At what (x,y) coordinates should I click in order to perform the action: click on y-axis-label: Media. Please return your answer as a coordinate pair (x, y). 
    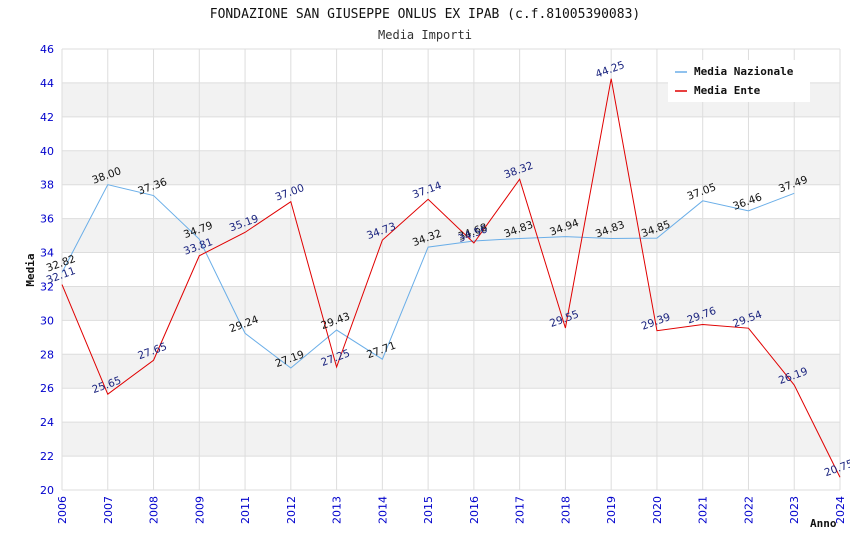
    Looking at the image, I should click on (30, 269).